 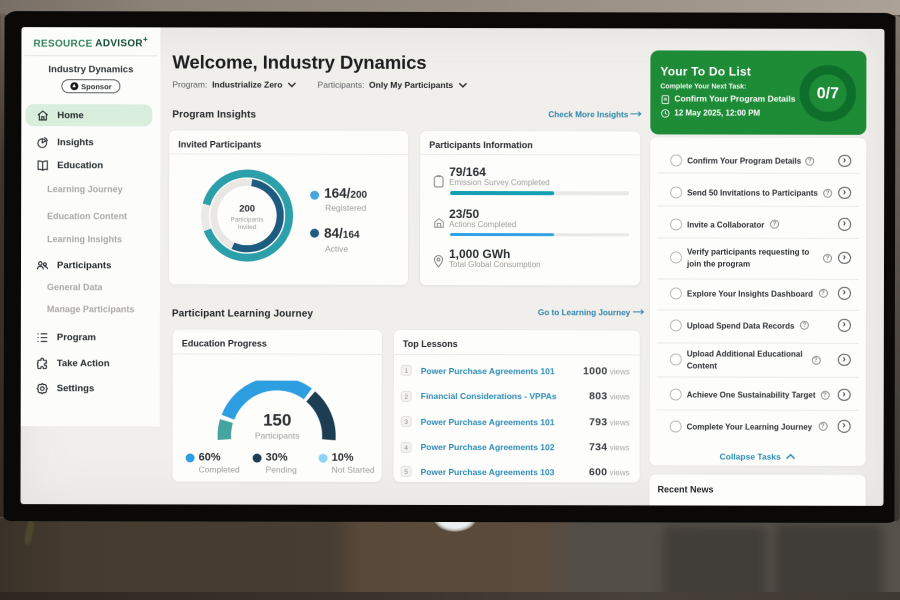 What do you see at coordinates (247, 220) in the screenshot?
I see `svg-text: Participants` at bounding box center [247, 220].